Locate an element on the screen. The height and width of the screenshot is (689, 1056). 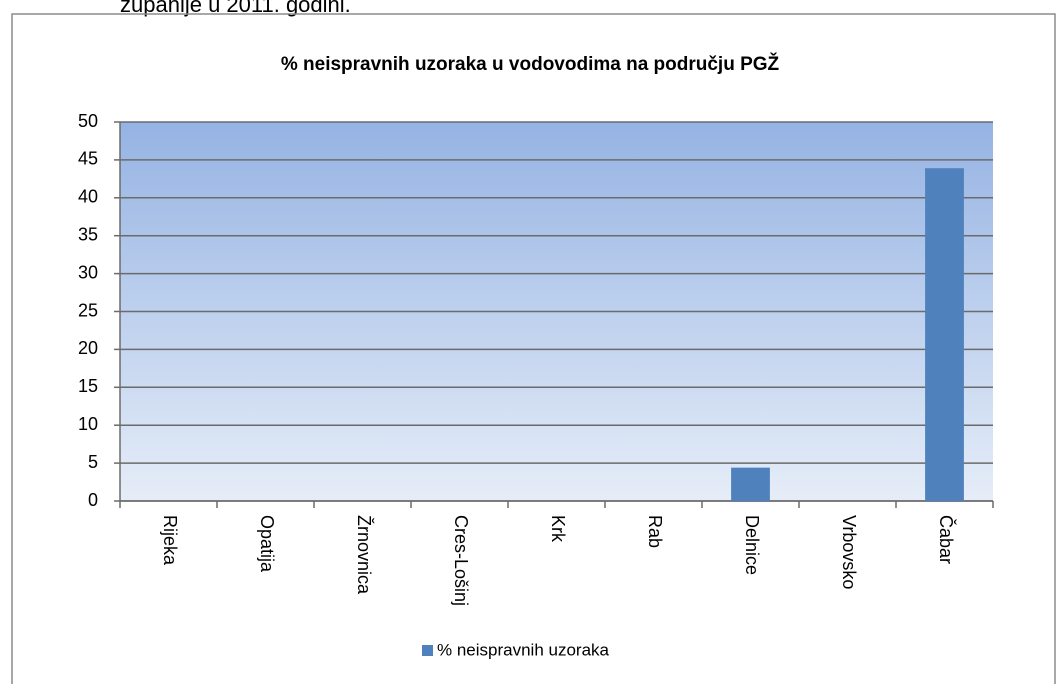
y-tick-label: 0 is located at coordinates (93, 500).